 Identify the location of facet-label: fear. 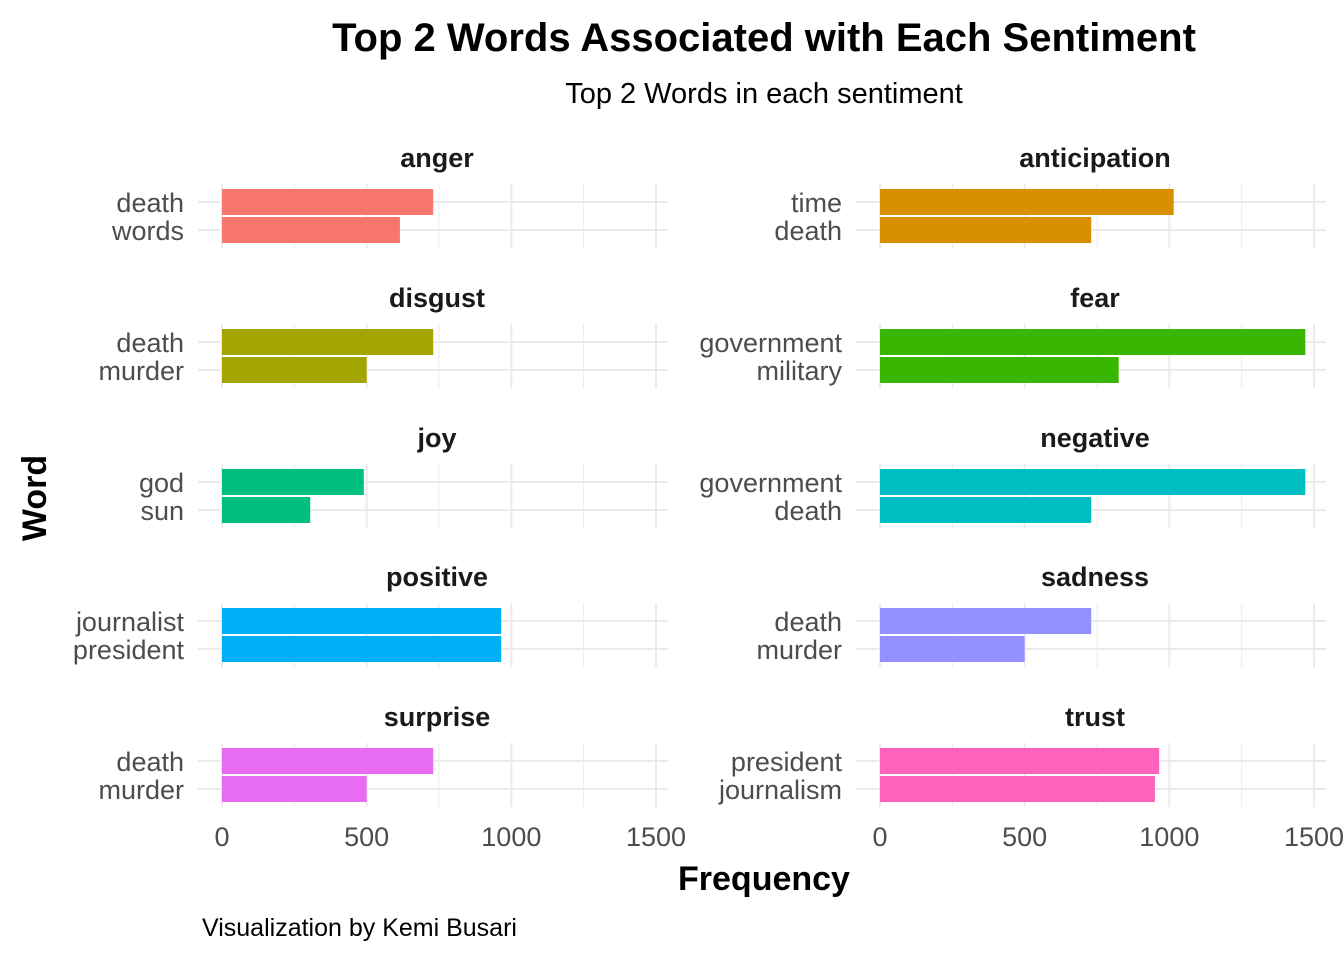
(1095, 298).